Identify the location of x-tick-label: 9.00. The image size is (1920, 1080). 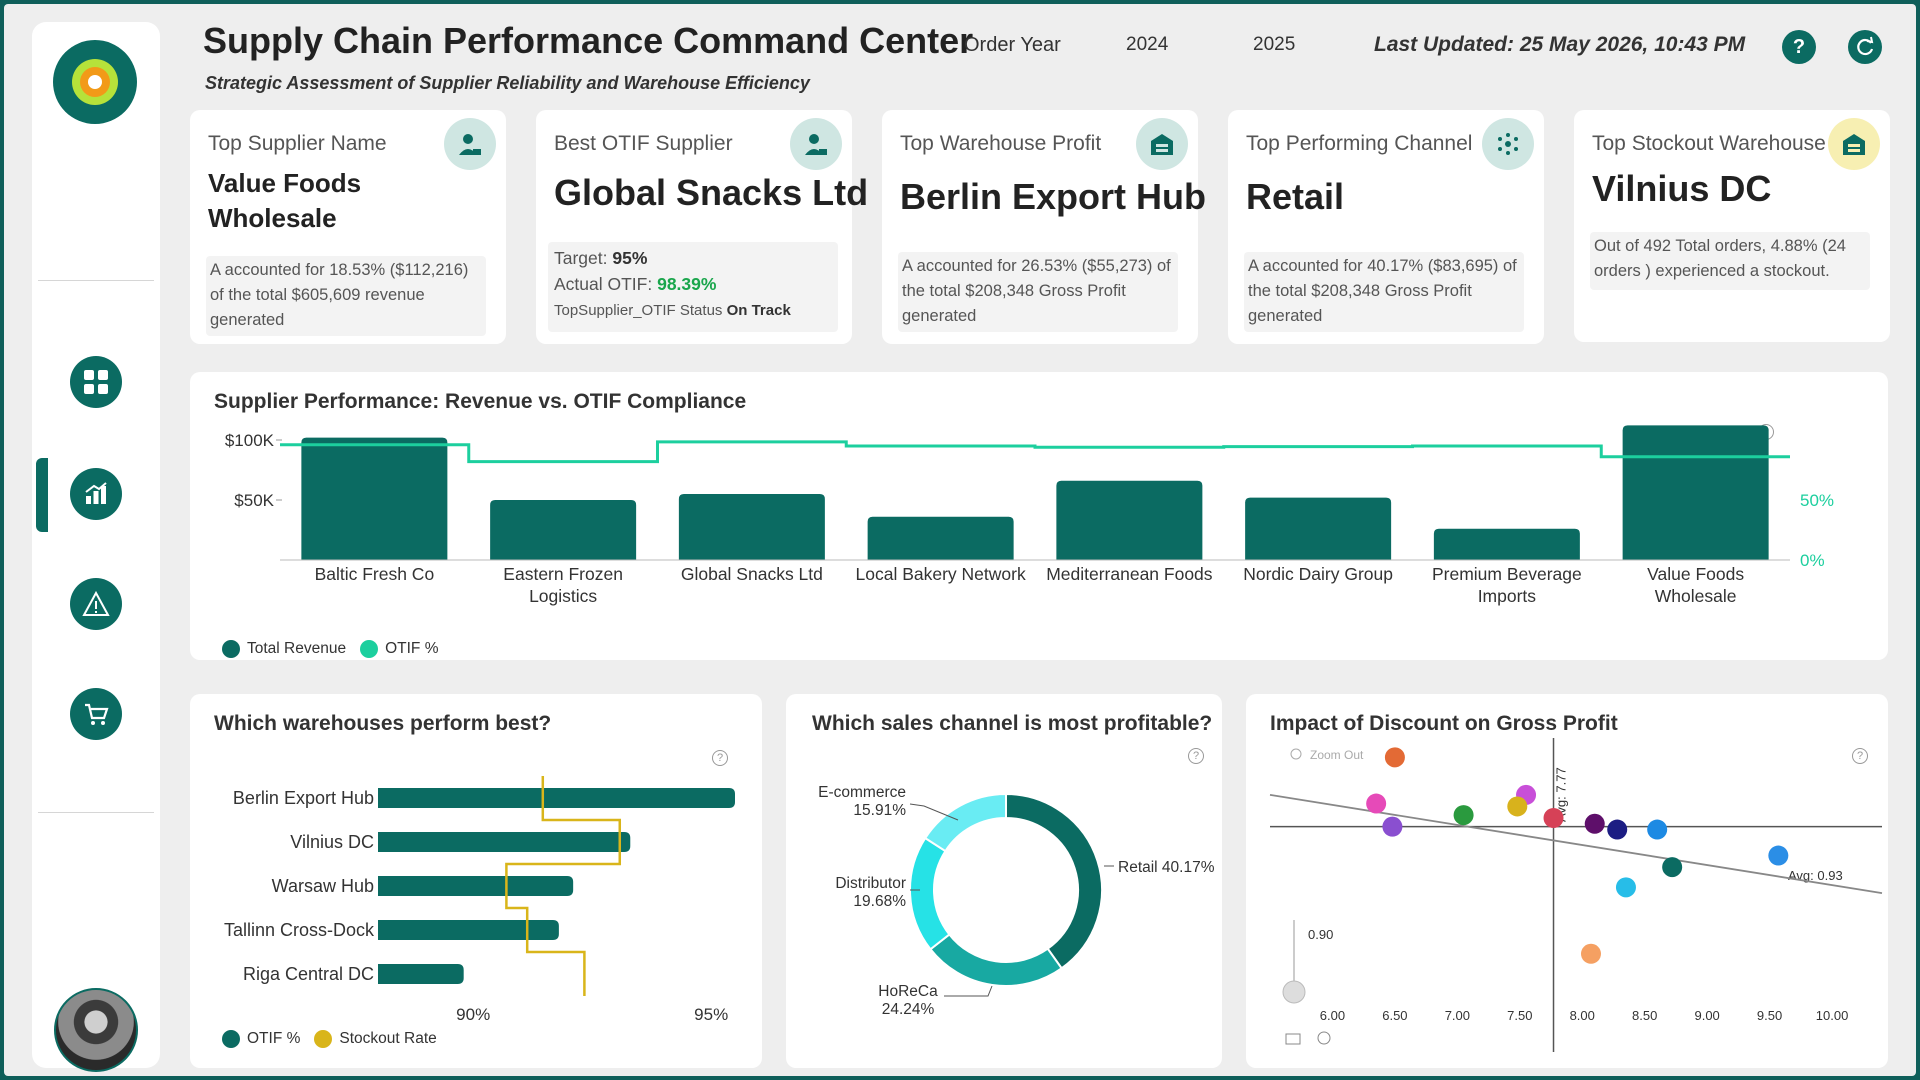
(1706, 1015).